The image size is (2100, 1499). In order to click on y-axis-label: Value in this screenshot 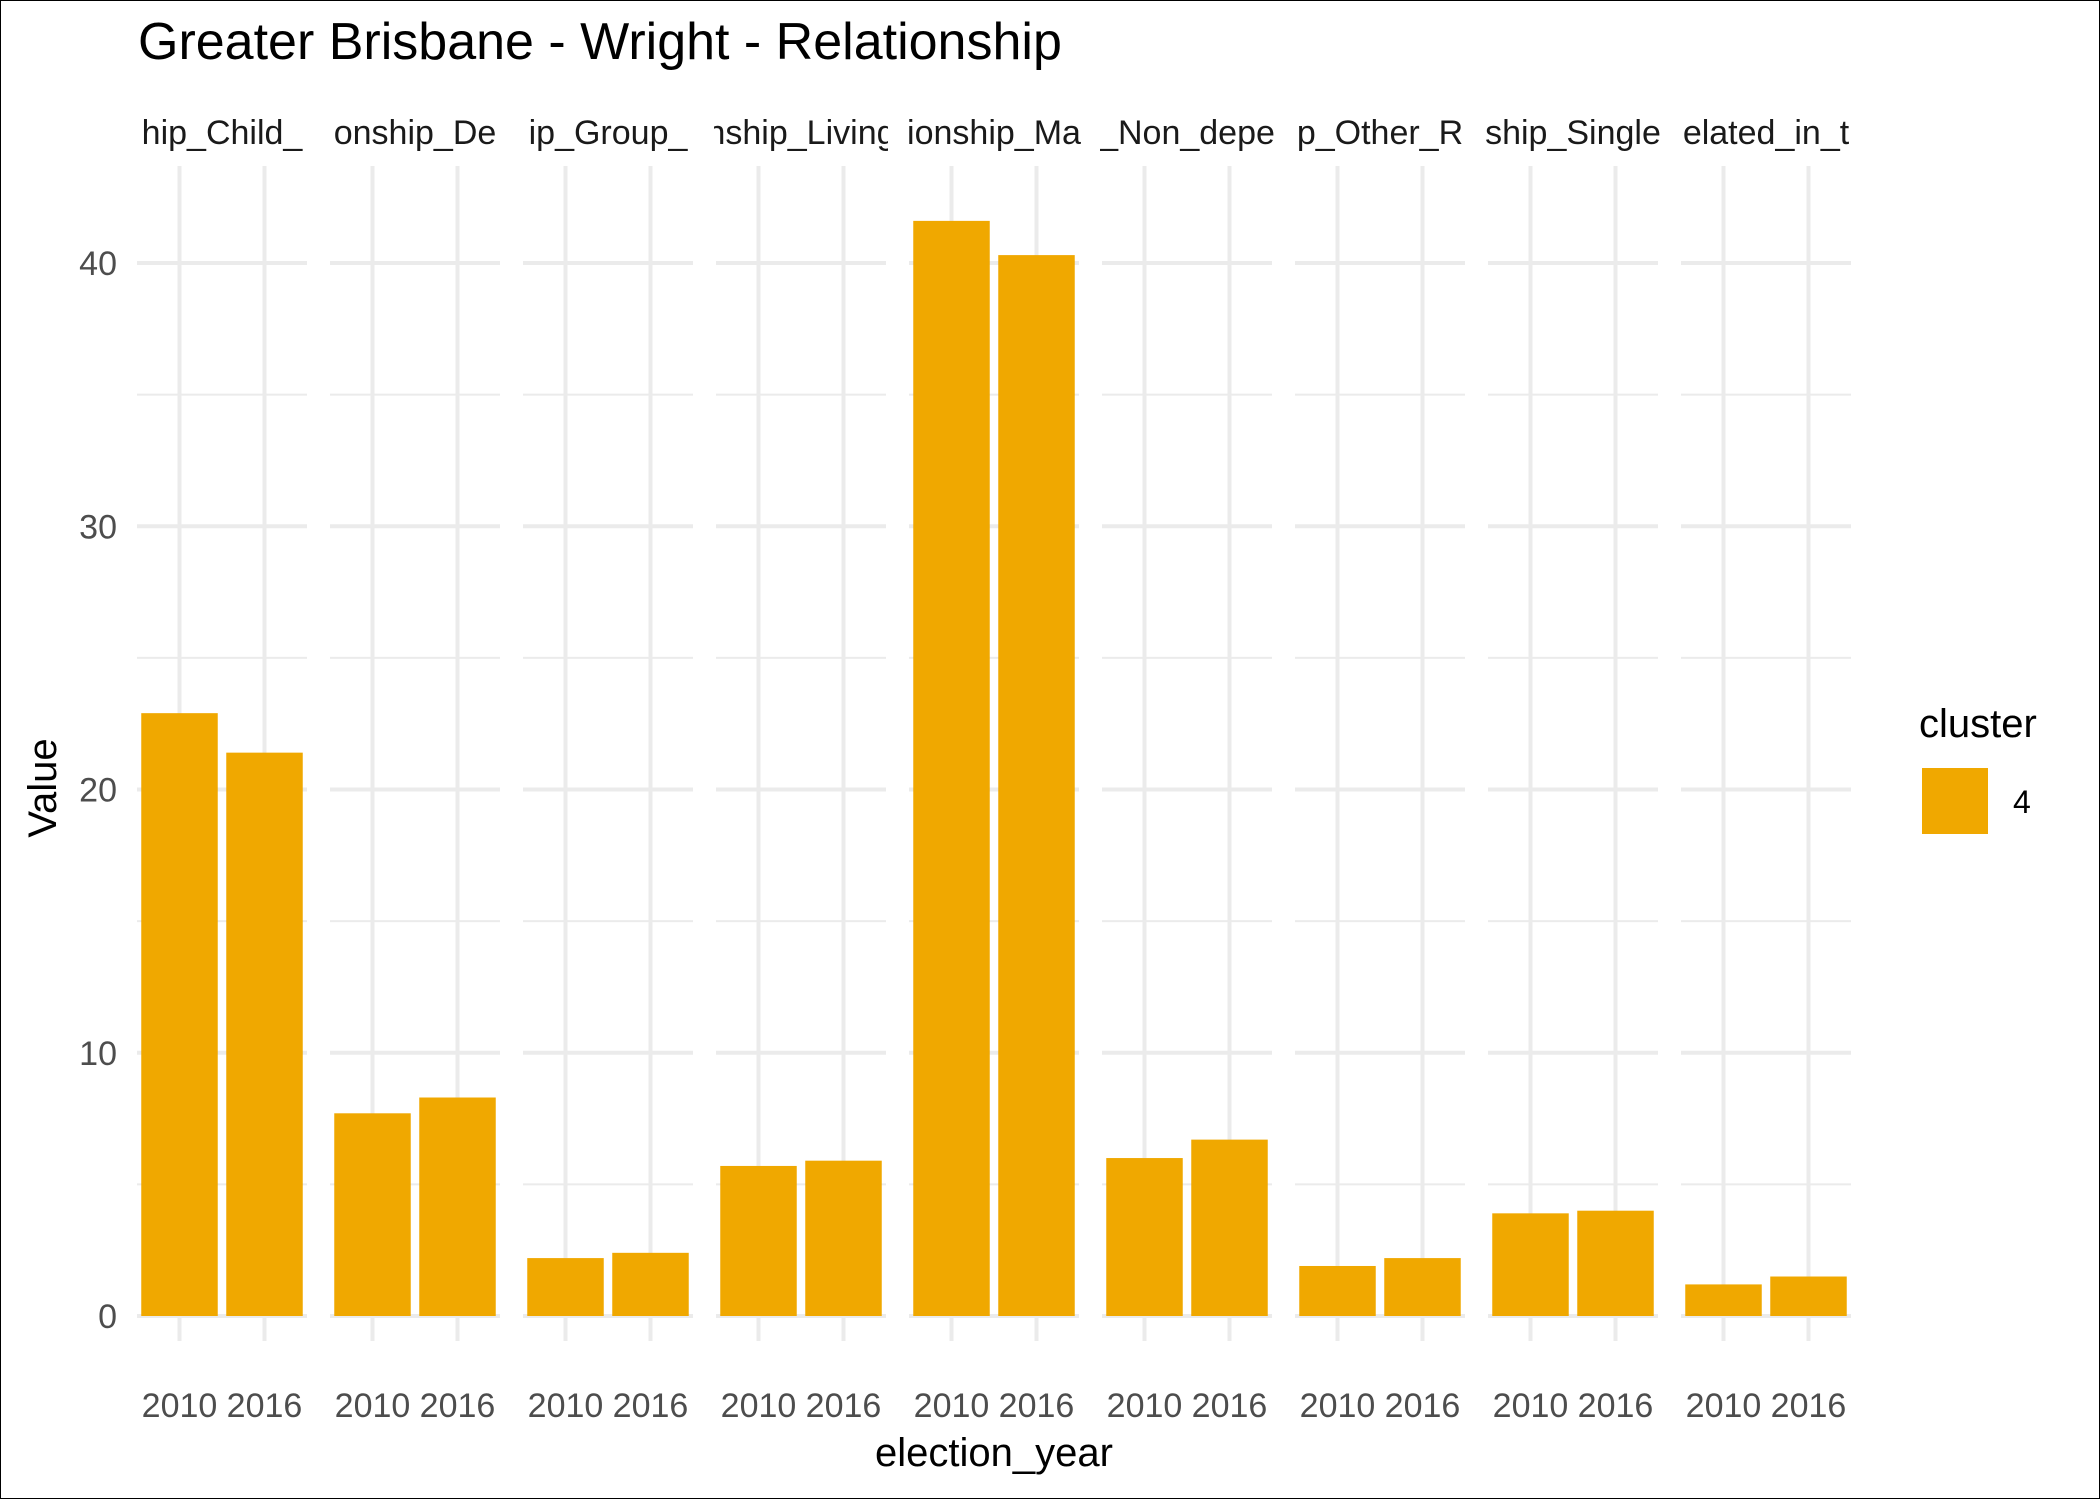, I will do `click(43, 787)`.